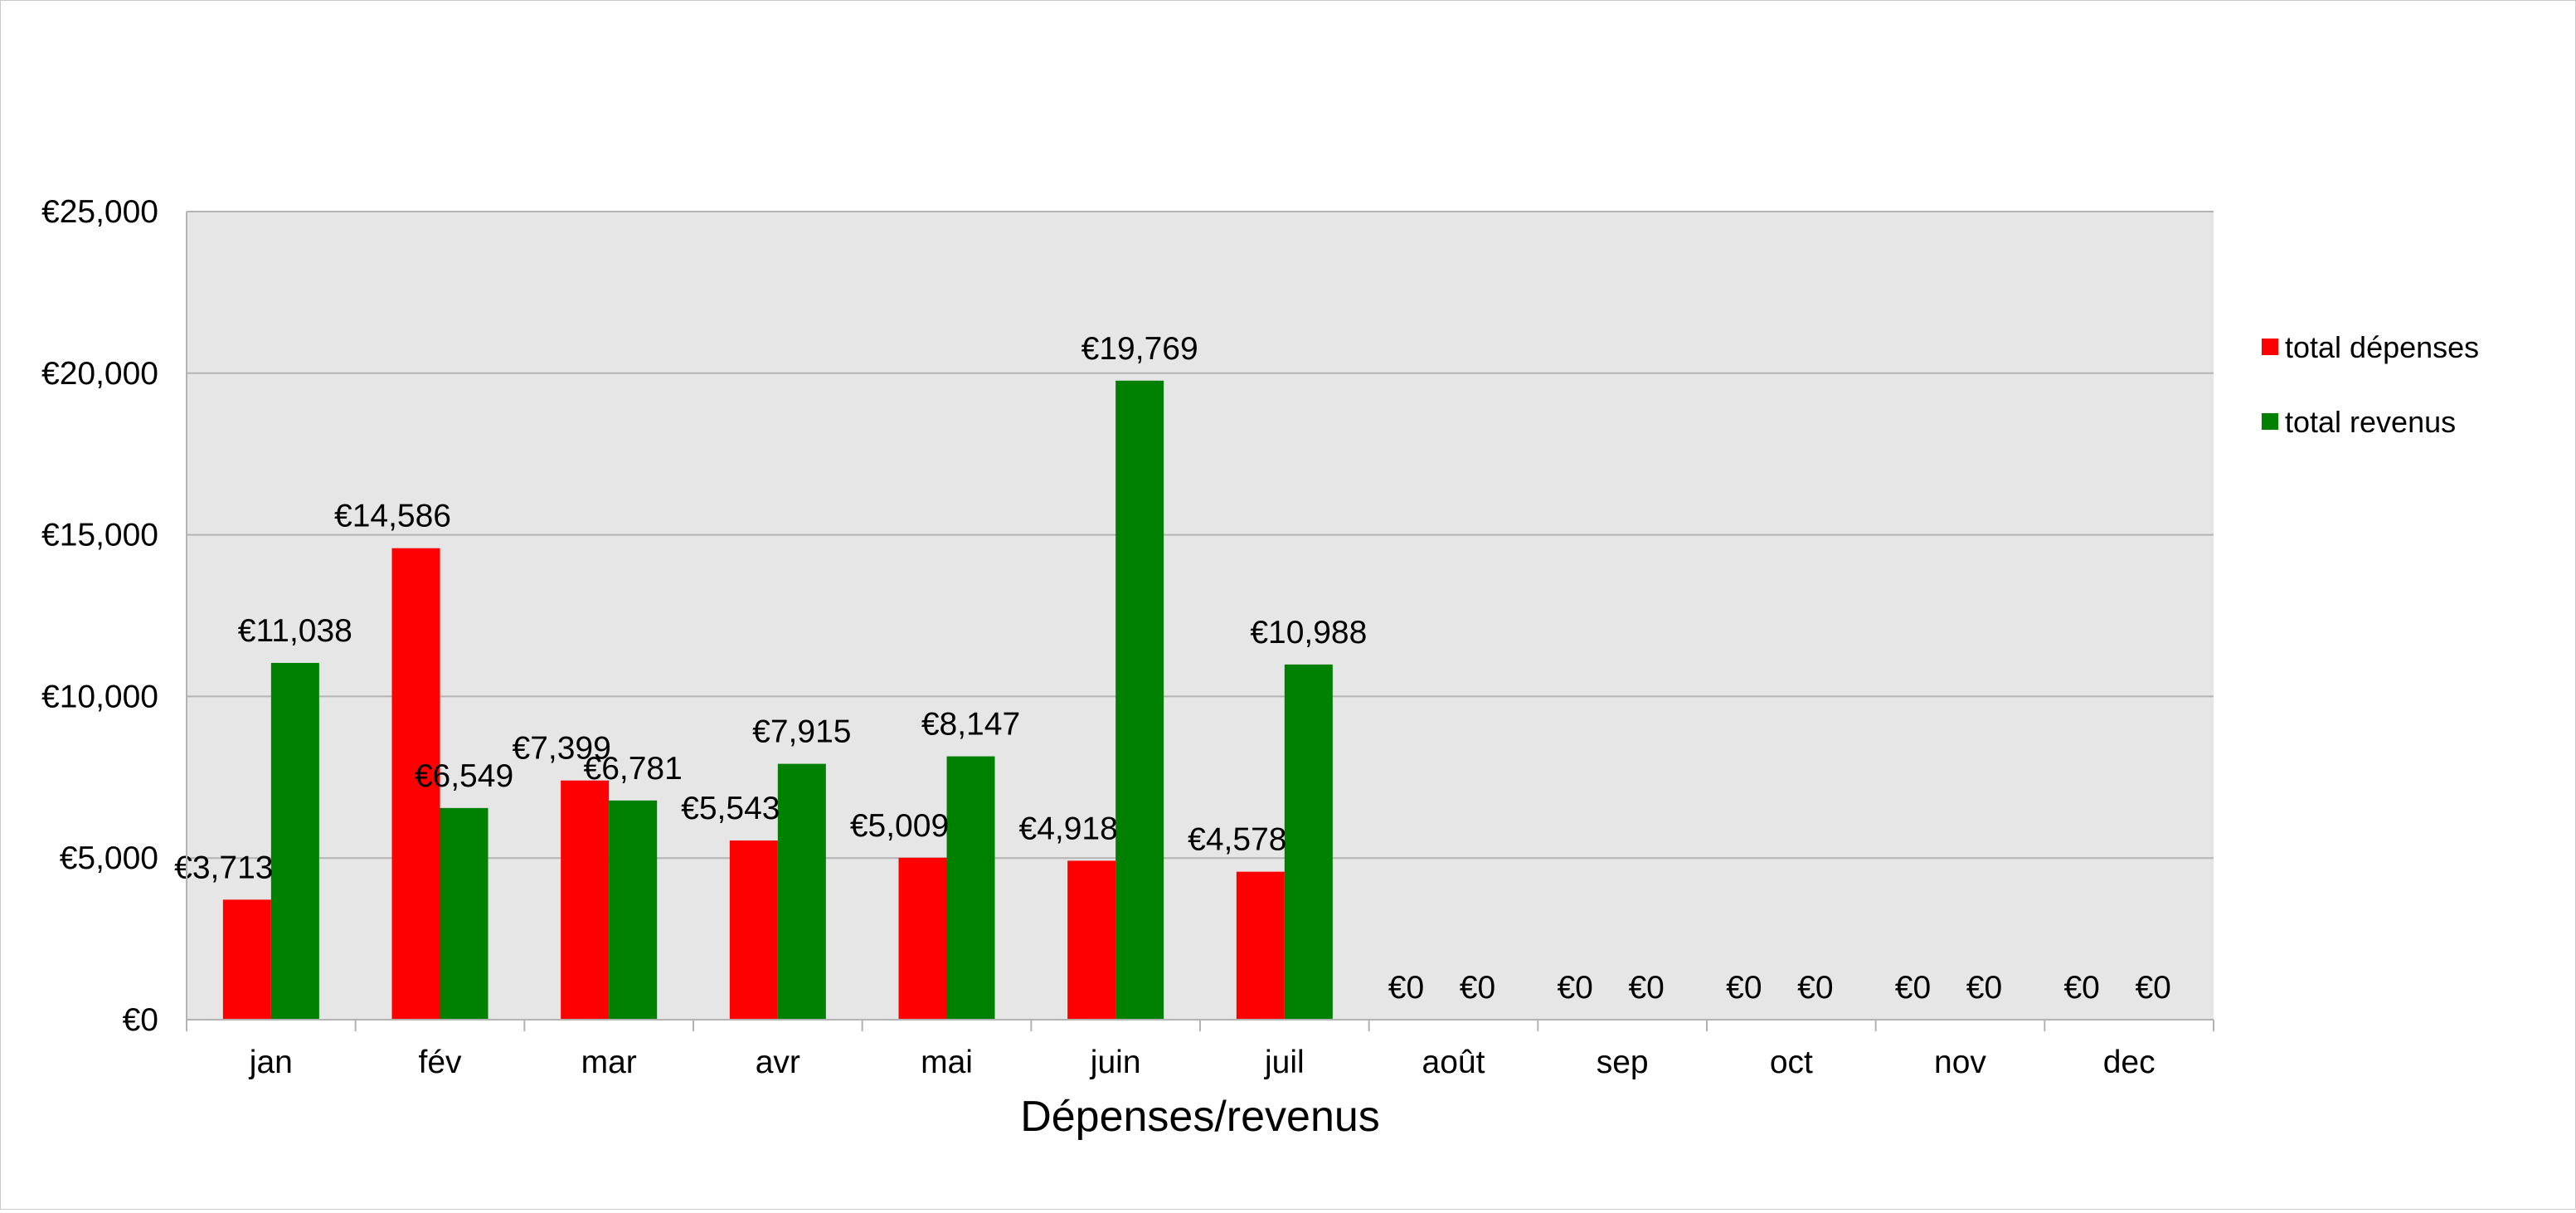 This screenshot has width=2576, height=1213. I want to click on legend: total dépenses total revenus, so click(2370, 384).